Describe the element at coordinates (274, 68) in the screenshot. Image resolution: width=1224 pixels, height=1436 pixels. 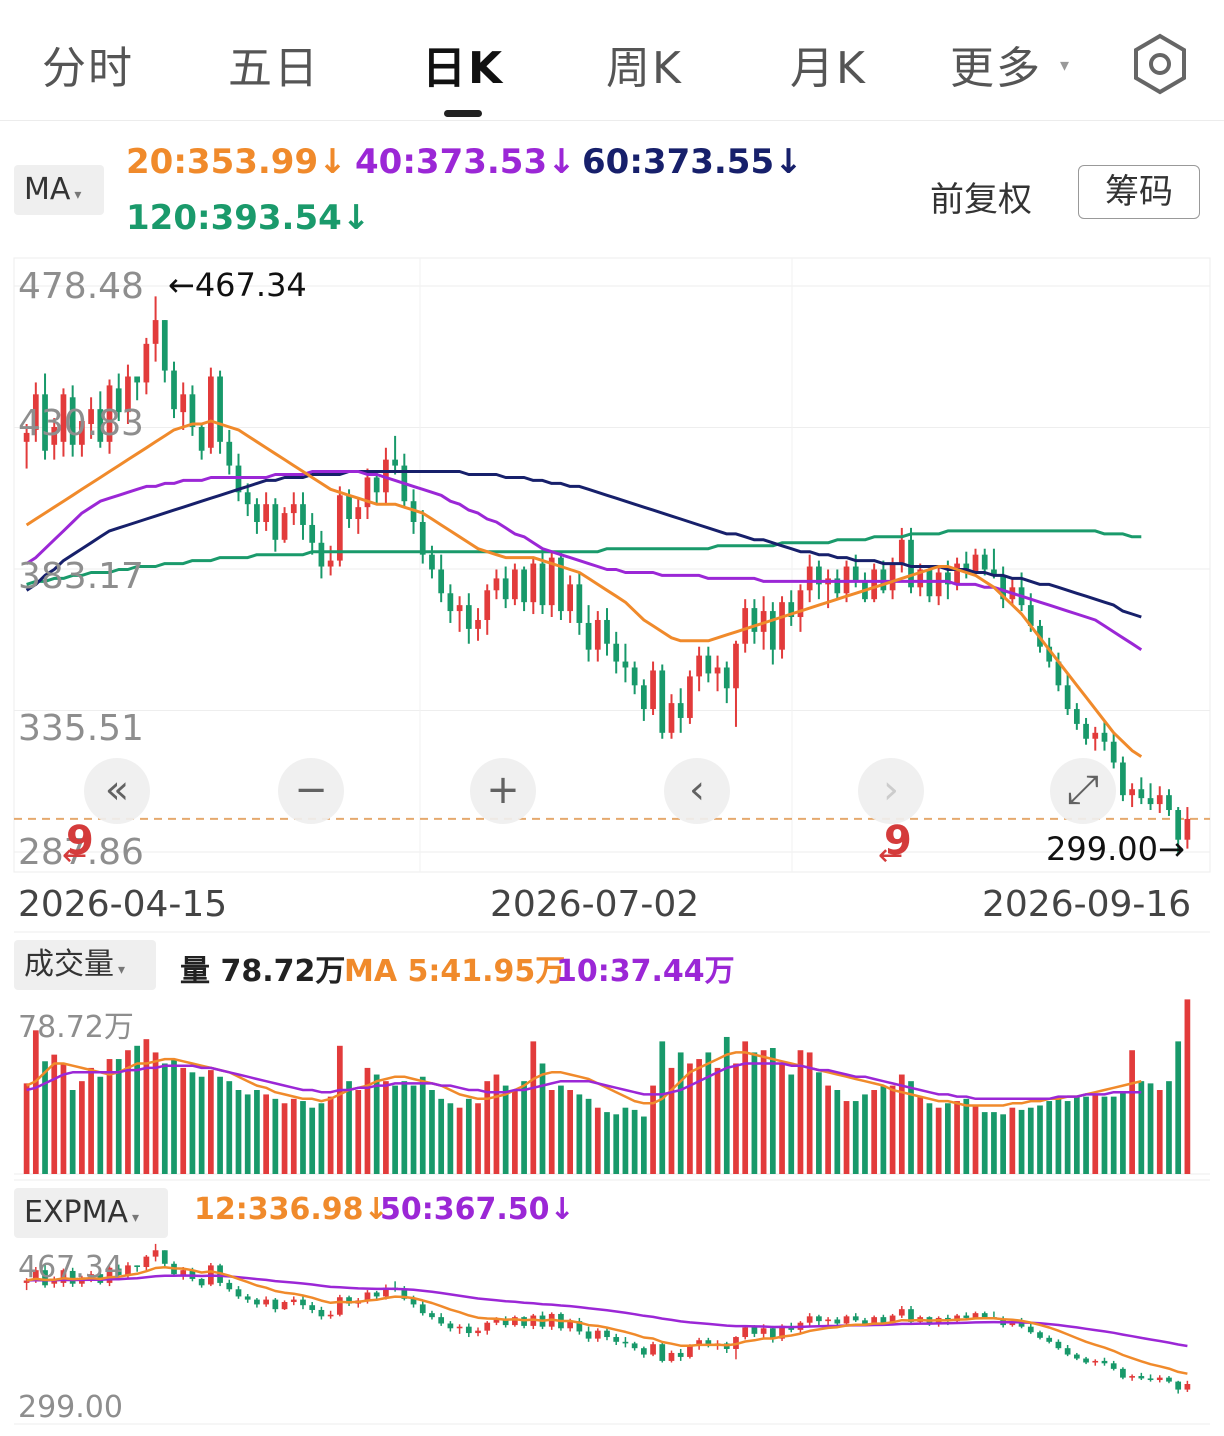
I see `tab-five-day: 五日` at that location.